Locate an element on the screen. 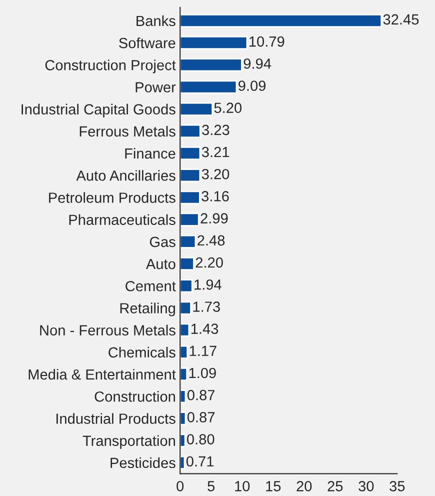  data-label: 9.94 is located at coordinates (258, 63).